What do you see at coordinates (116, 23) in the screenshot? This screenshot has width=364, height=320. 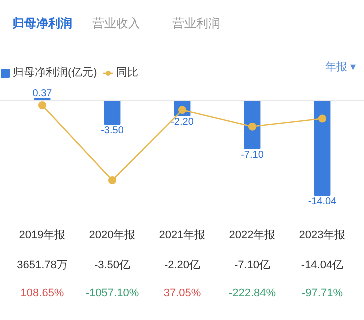 I see `text: 营业收入` at bounding box center [116, 23].